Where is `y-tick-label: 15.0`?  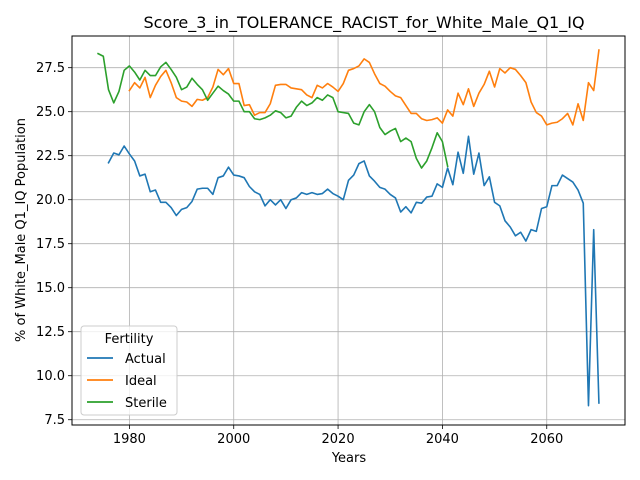
y-tick-label: 15.0 is located at coordinates (50, 288).